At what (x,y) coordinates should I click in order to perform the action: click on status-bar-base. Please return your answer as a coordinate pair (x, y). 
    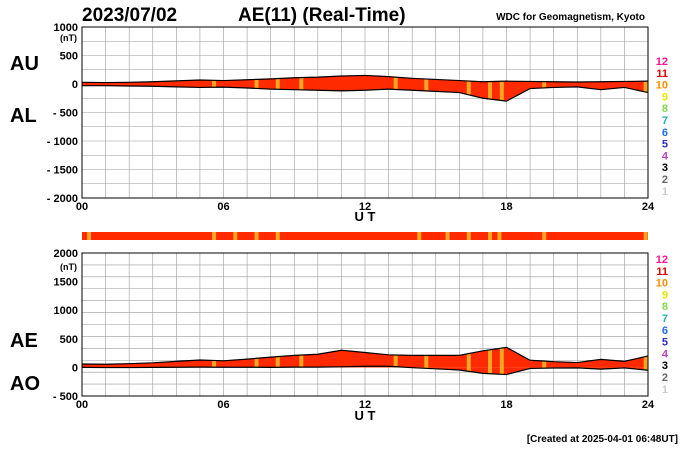
    Looking at the image, I should click on (365, 236).